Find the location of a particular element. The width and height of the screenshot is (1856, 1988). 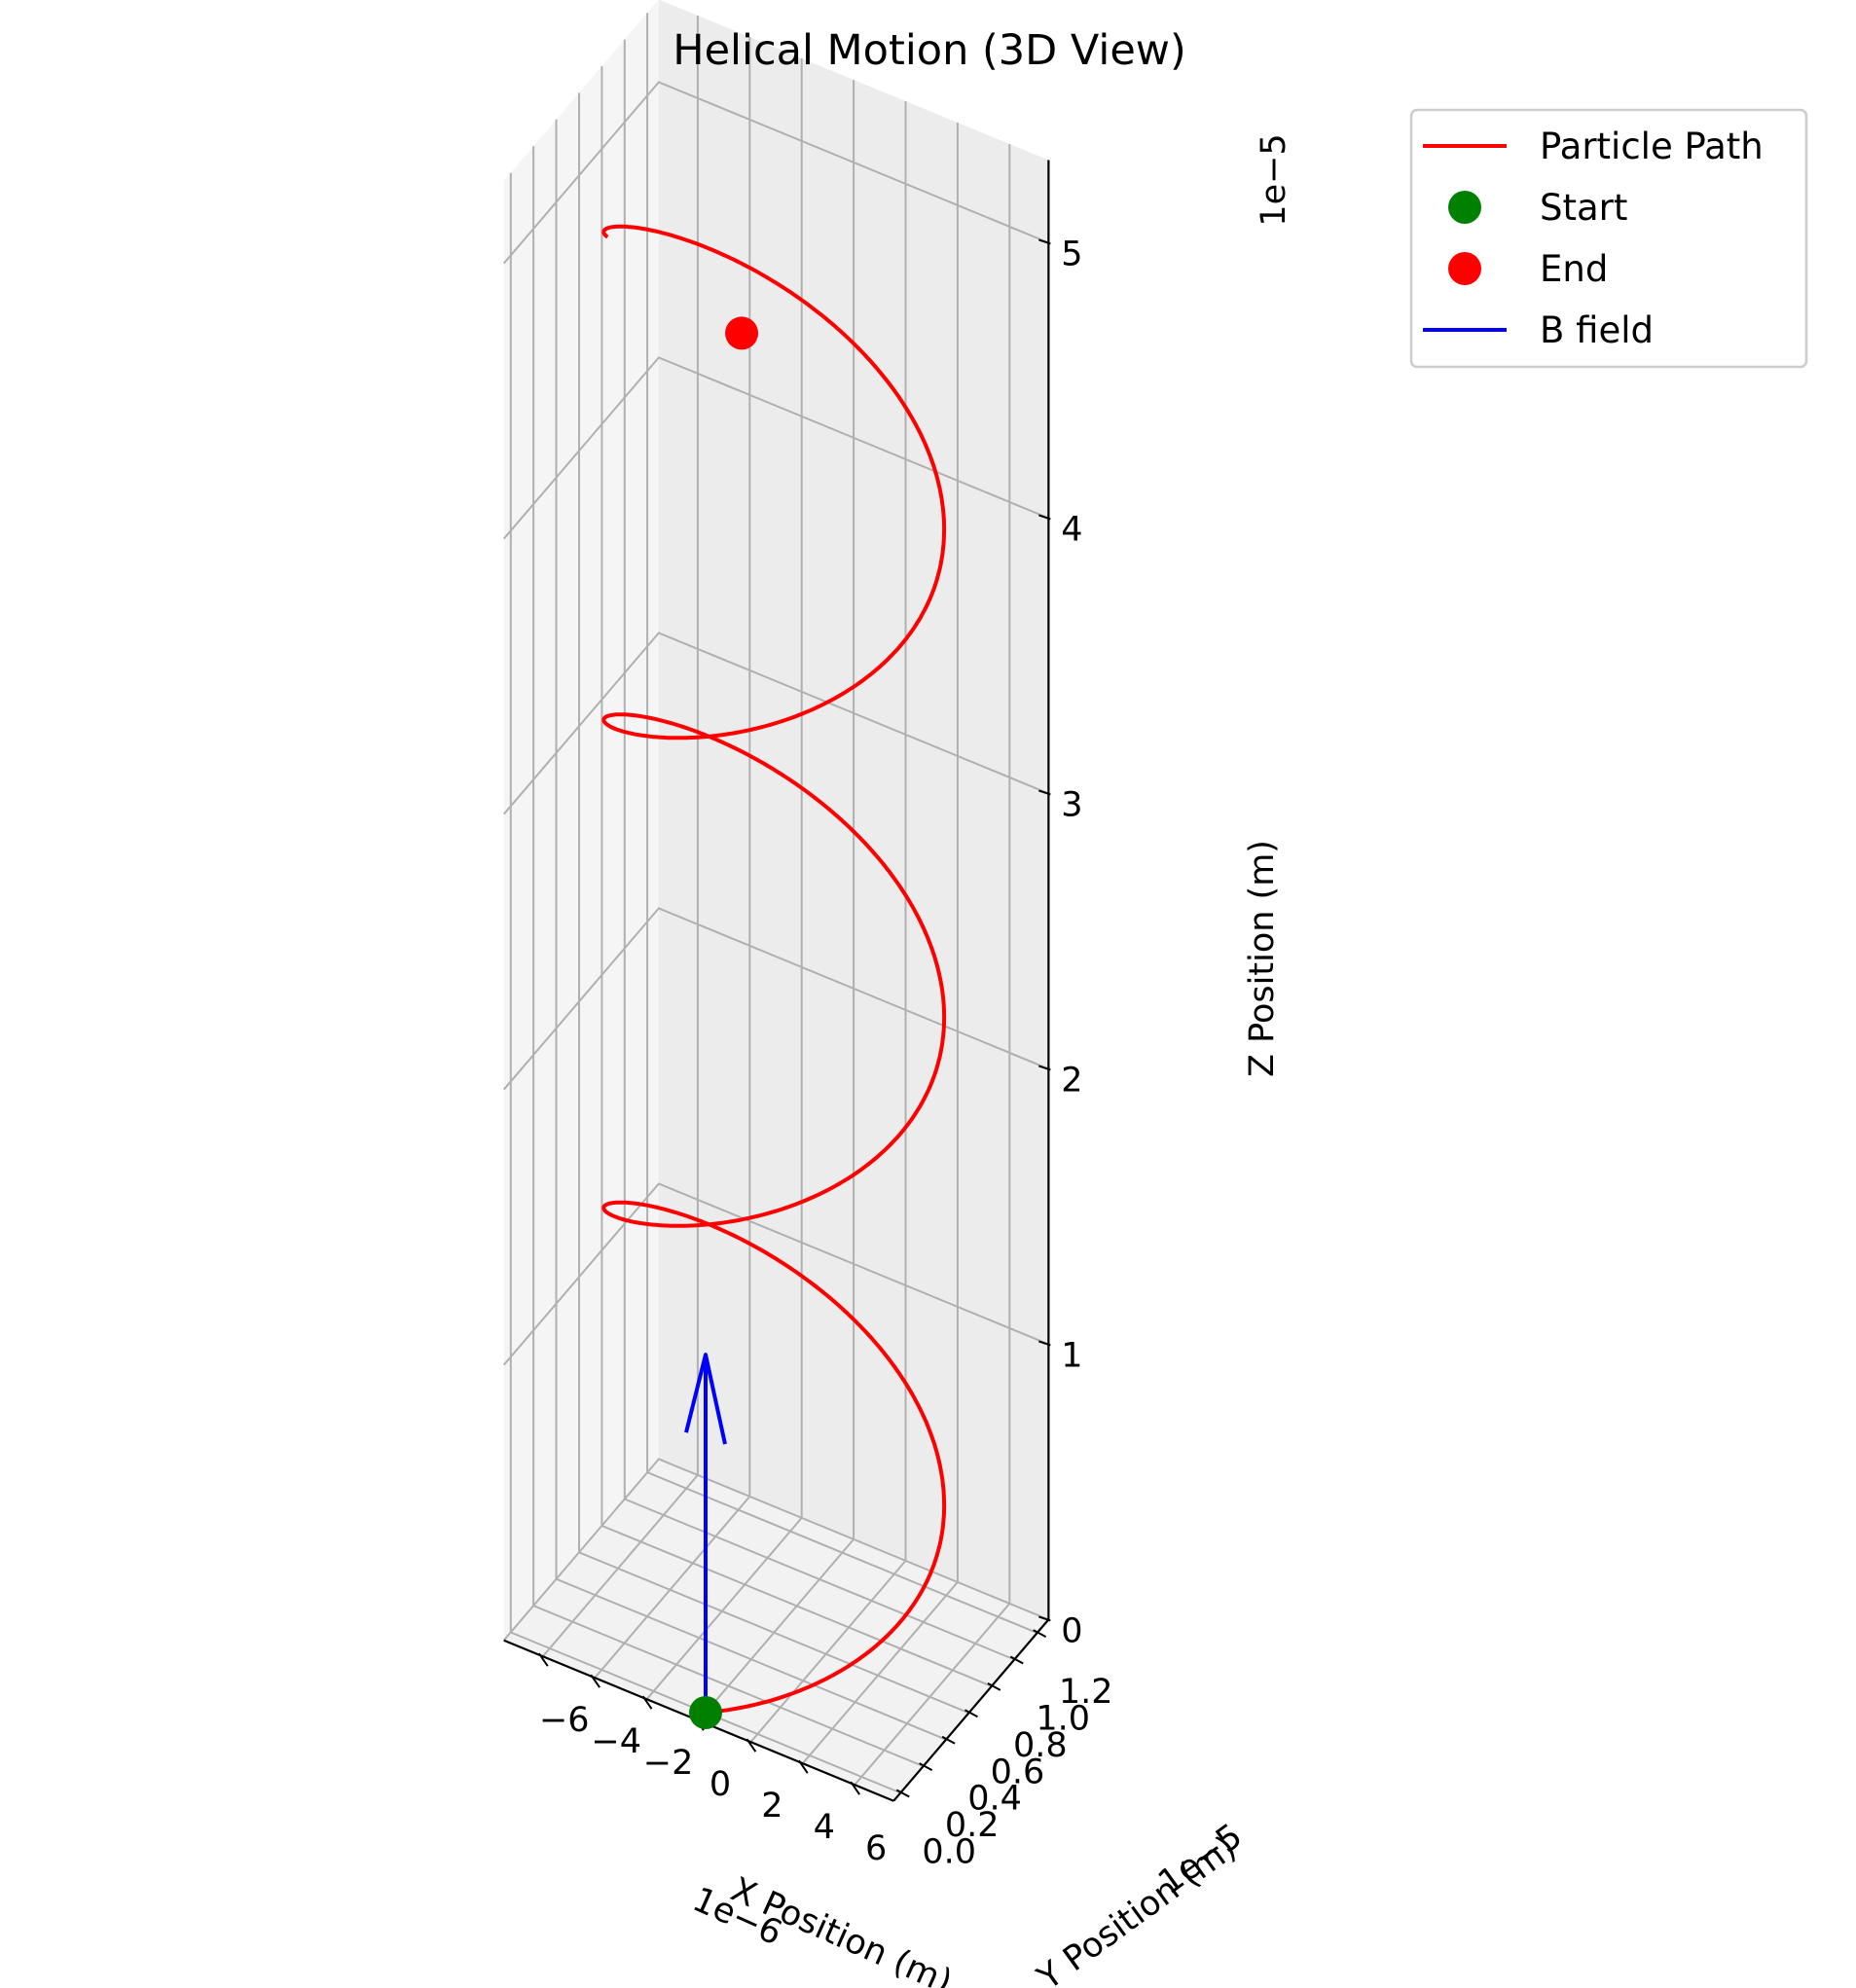

z-tick-label: 5 is located at coordinates (1071, 254).